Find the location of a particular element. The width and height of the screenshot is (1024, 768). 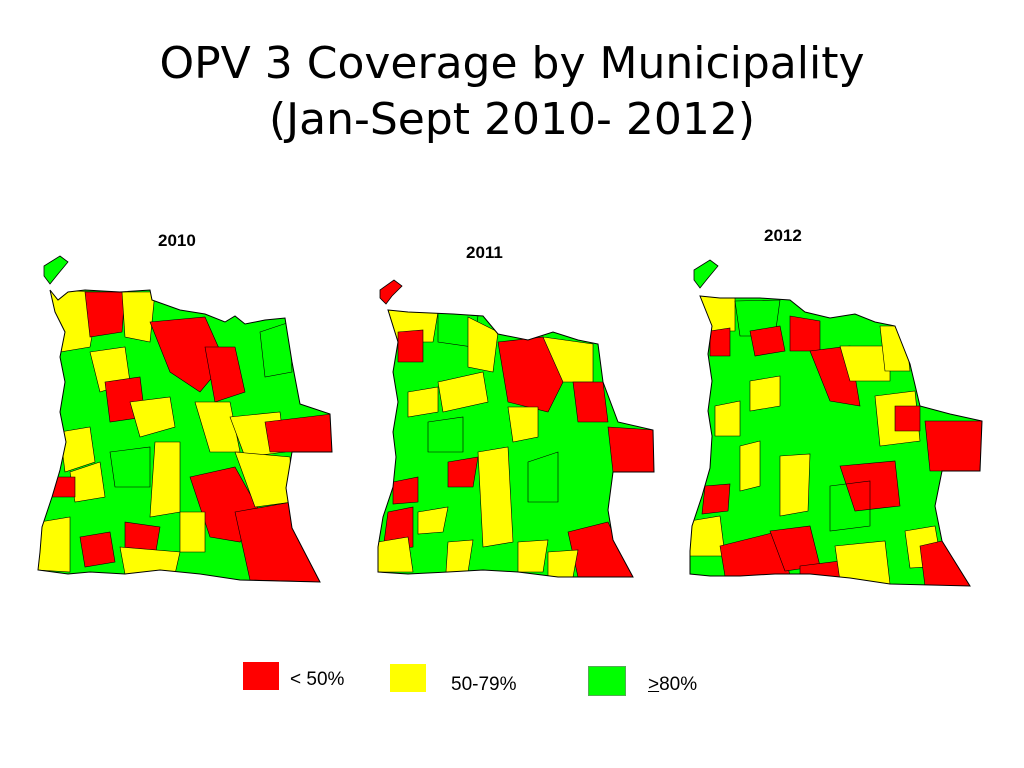

year-label-2010: 2010 is located at coordinates (177, 240).